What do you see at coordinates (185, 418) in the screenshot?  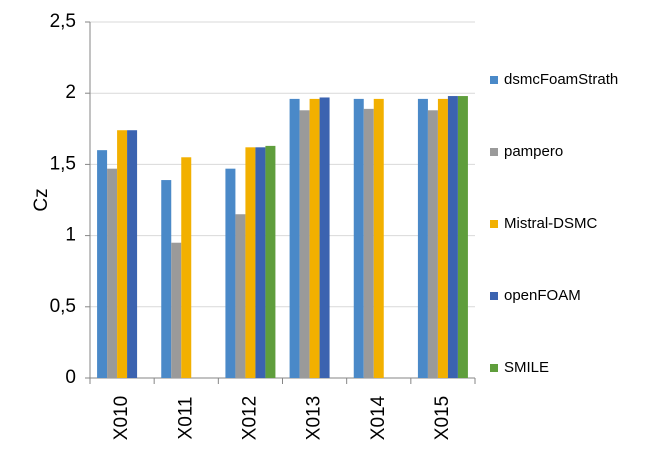 I see `x-tick-label: X011` at bounding box center [185, 418].